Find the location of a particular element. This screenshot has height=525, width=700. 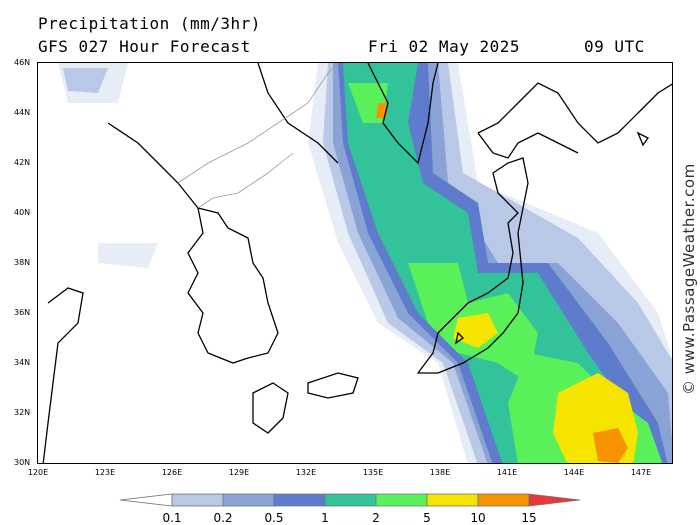

lon-label-147e: 147E is located at coordinates (641, 472).